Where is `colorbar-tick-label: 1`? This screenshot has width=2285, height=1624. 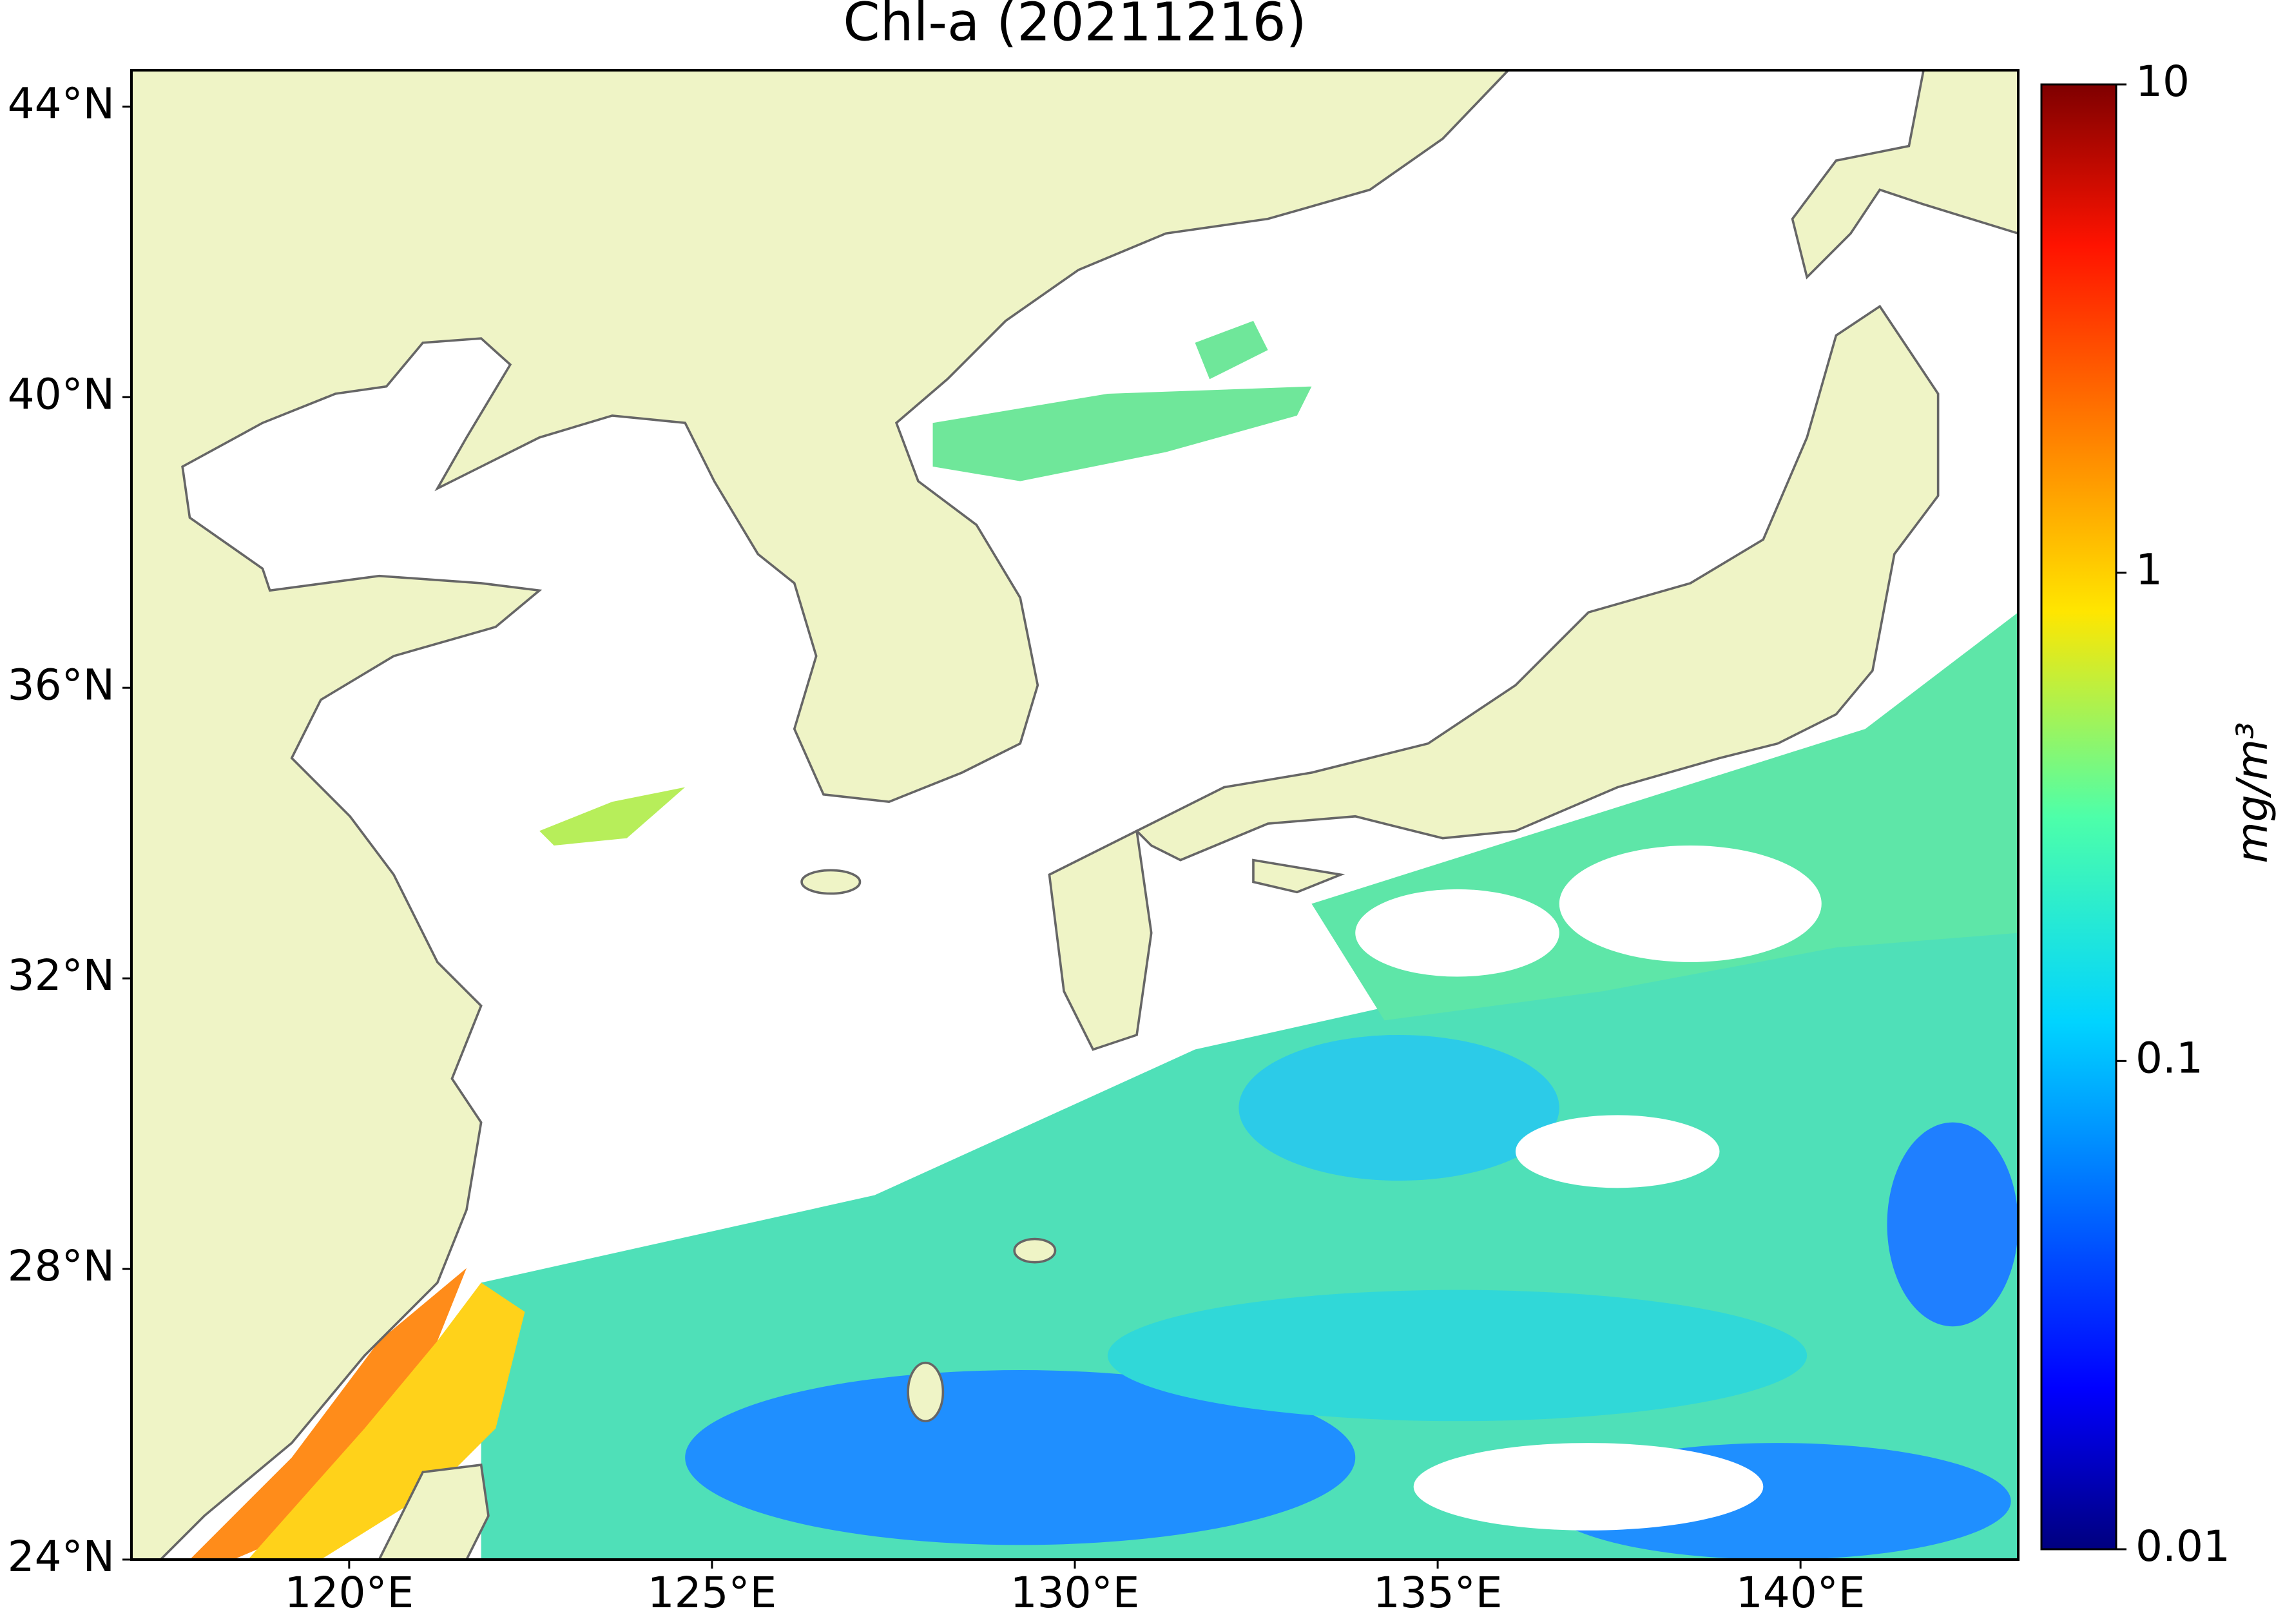 colorbar-tick-label: 1 is located at coordinates (2149, 570).